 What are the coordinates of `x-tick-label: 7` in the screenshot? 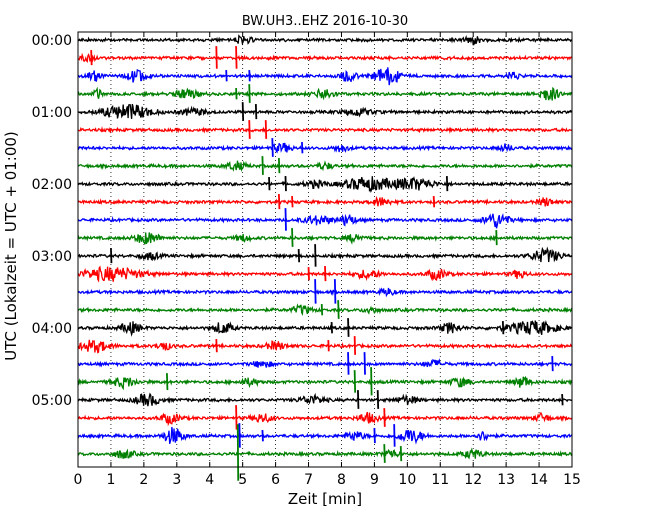 It's located at (308, 480).